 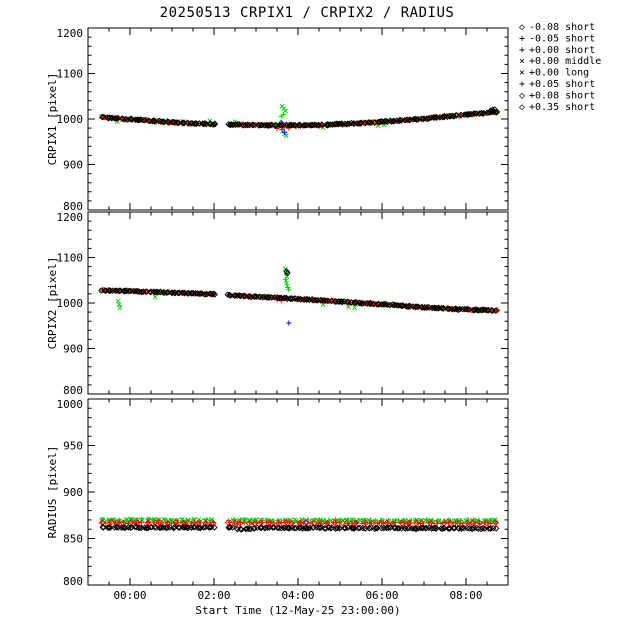 What do you see at coordinates (129, 595) in the screenshot?
I see `x-tick-label: 00:00` at bounding box center [129, 595].